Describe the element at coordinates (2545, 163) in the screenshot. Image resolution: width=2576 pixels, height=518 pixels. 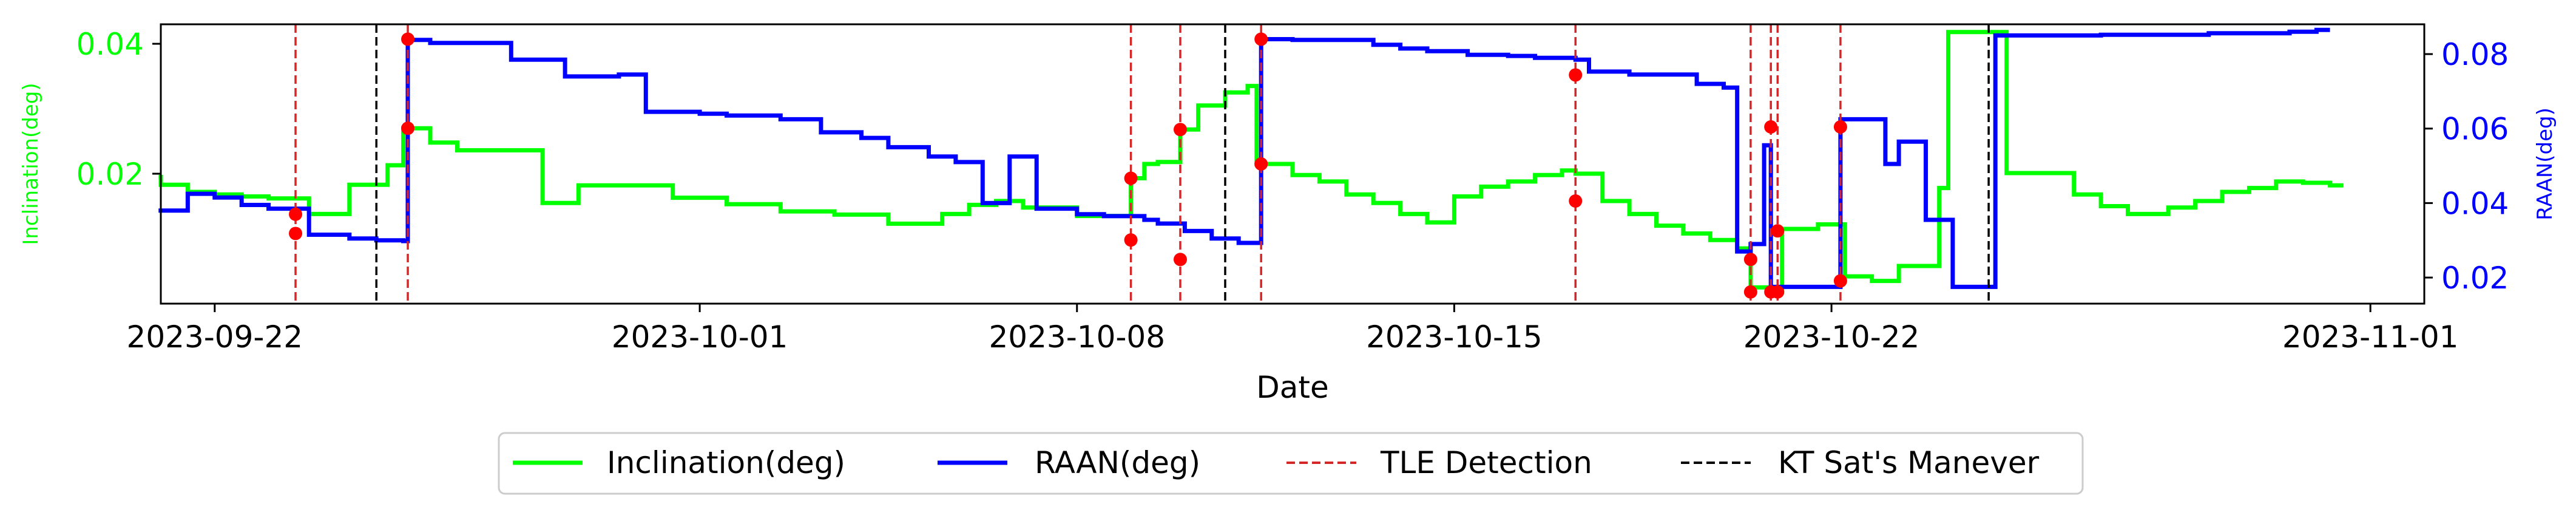
I see `y-right-axis-label: RAAN(deg)` at that location.